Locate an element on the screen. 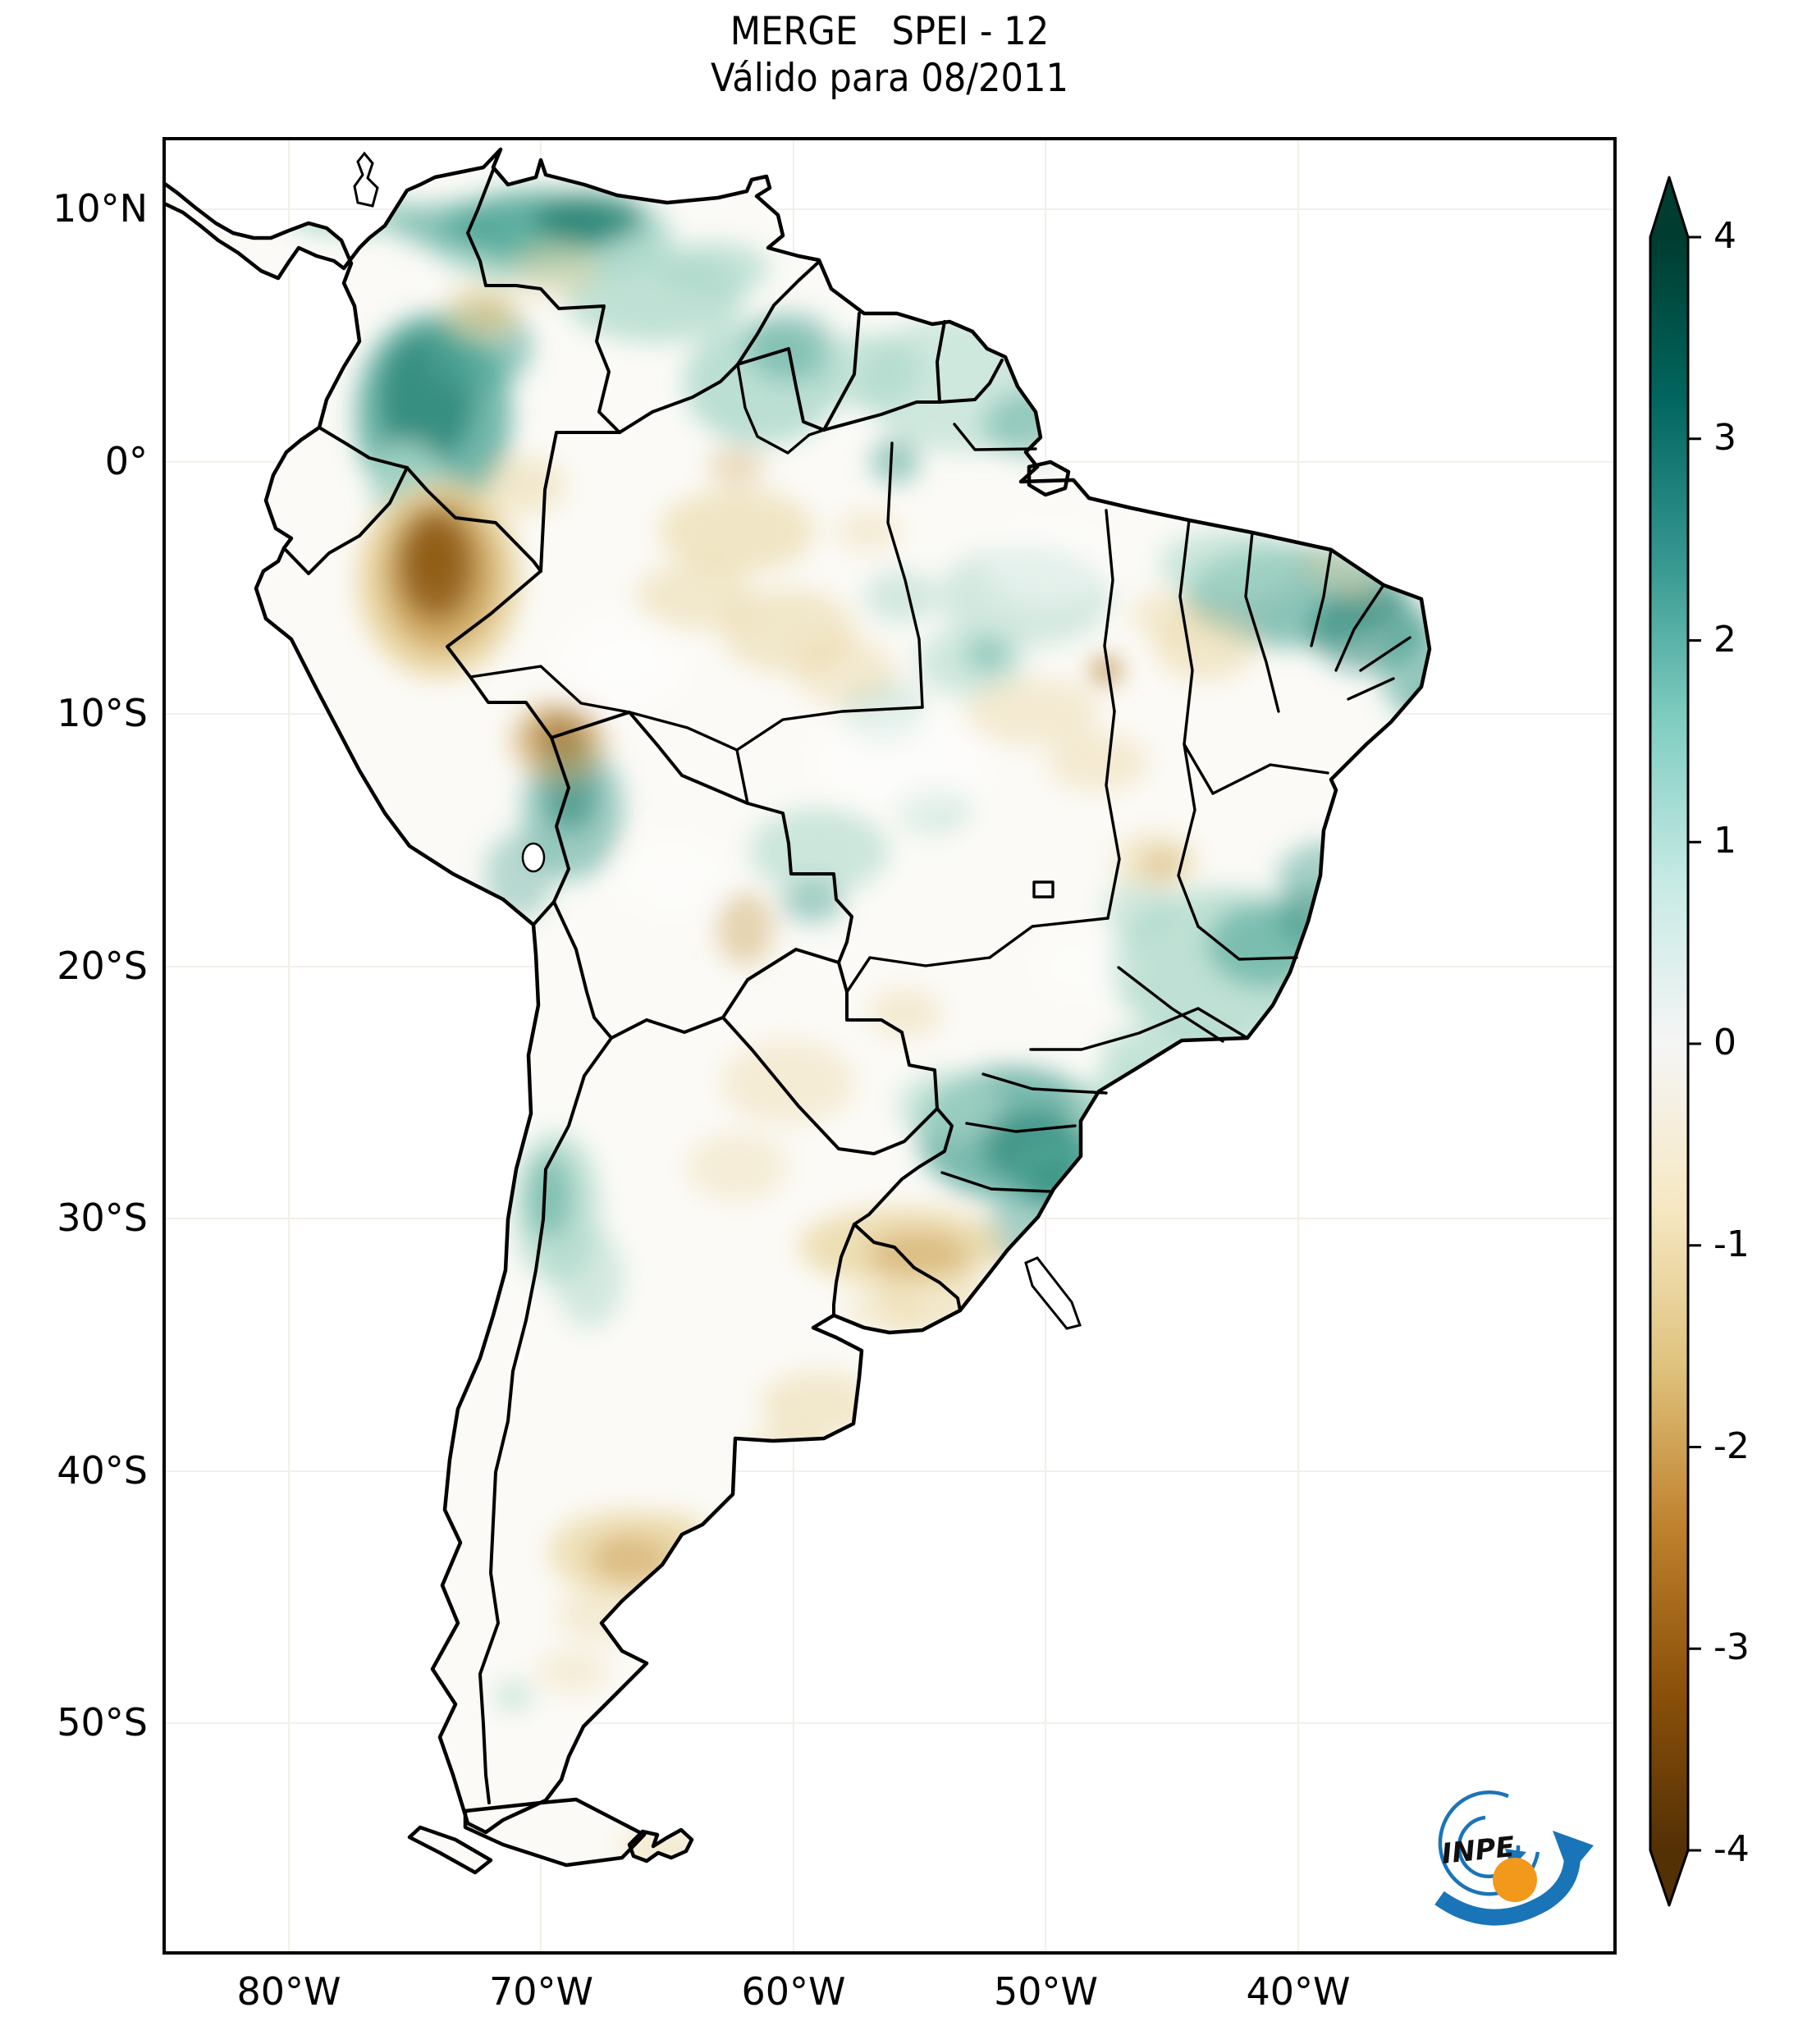 The width and height of the screenshot is (1798, 2044). plot-subtitle: Válido para 08/2011 is located at coordinates (889, 78).